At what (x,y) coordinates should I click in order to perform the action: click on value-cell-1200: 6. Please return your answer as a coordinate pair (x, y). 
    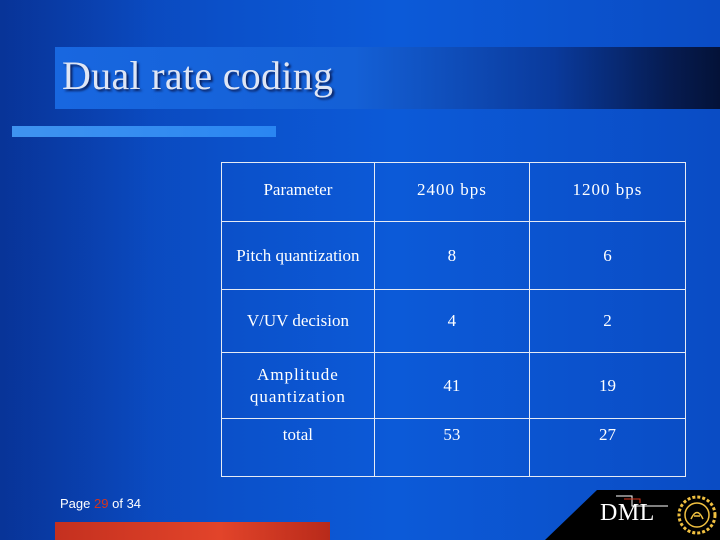
    Looking at the image, I should click on (607, 255).